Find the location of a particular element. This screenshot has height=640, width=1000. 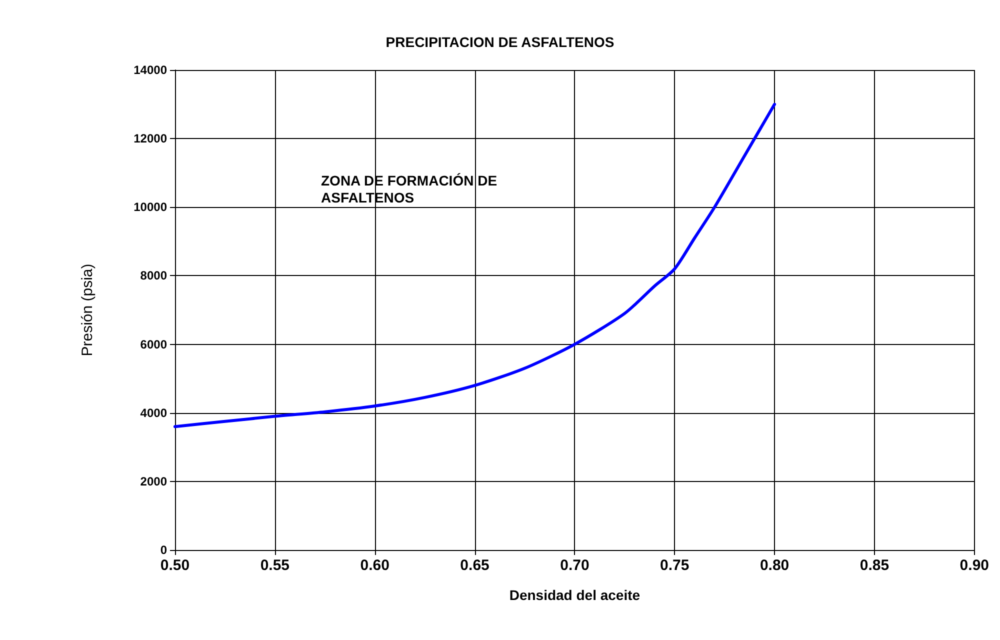

y-axis-title: Presión (psia) is located at coordinates (87, 310).